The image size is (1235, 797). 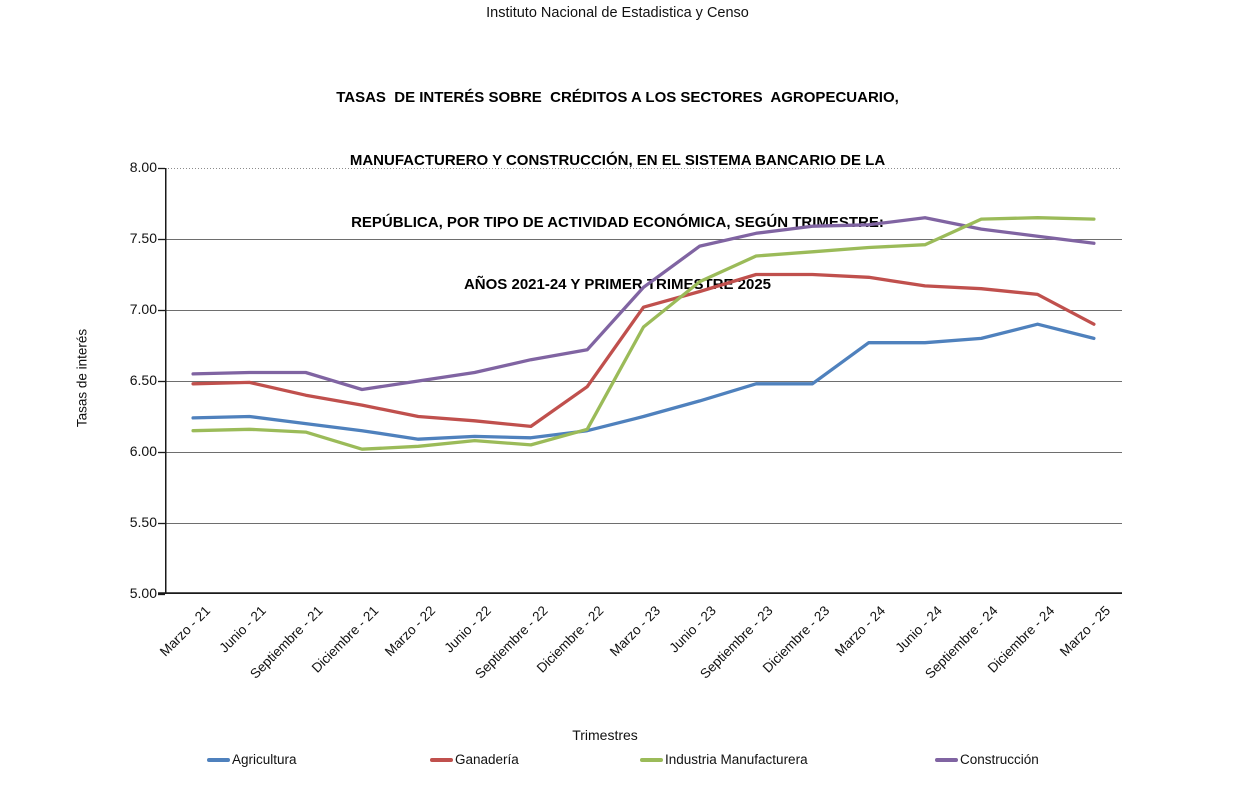 What do you see at coordinates (143, 238) in the screenshot?
I see `y-tick-label: 7.50` at bounding box center [143, 238].